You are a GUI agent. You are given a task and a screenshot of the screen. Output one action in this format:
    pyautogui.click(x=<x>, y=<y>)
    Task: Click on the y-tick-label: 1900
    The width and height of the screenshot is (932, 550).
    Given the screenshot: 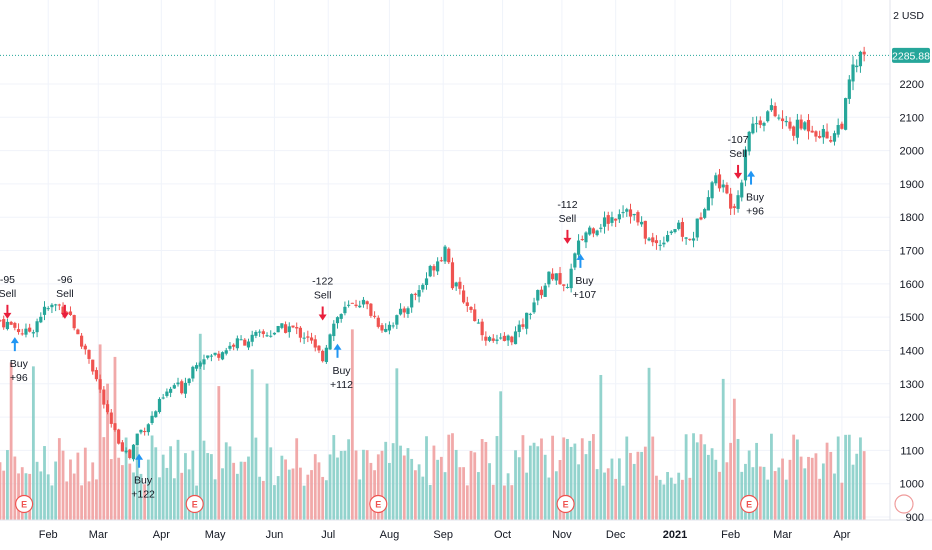 What is the action you would take?
    pyautogui.click(x=912, y=185)
    